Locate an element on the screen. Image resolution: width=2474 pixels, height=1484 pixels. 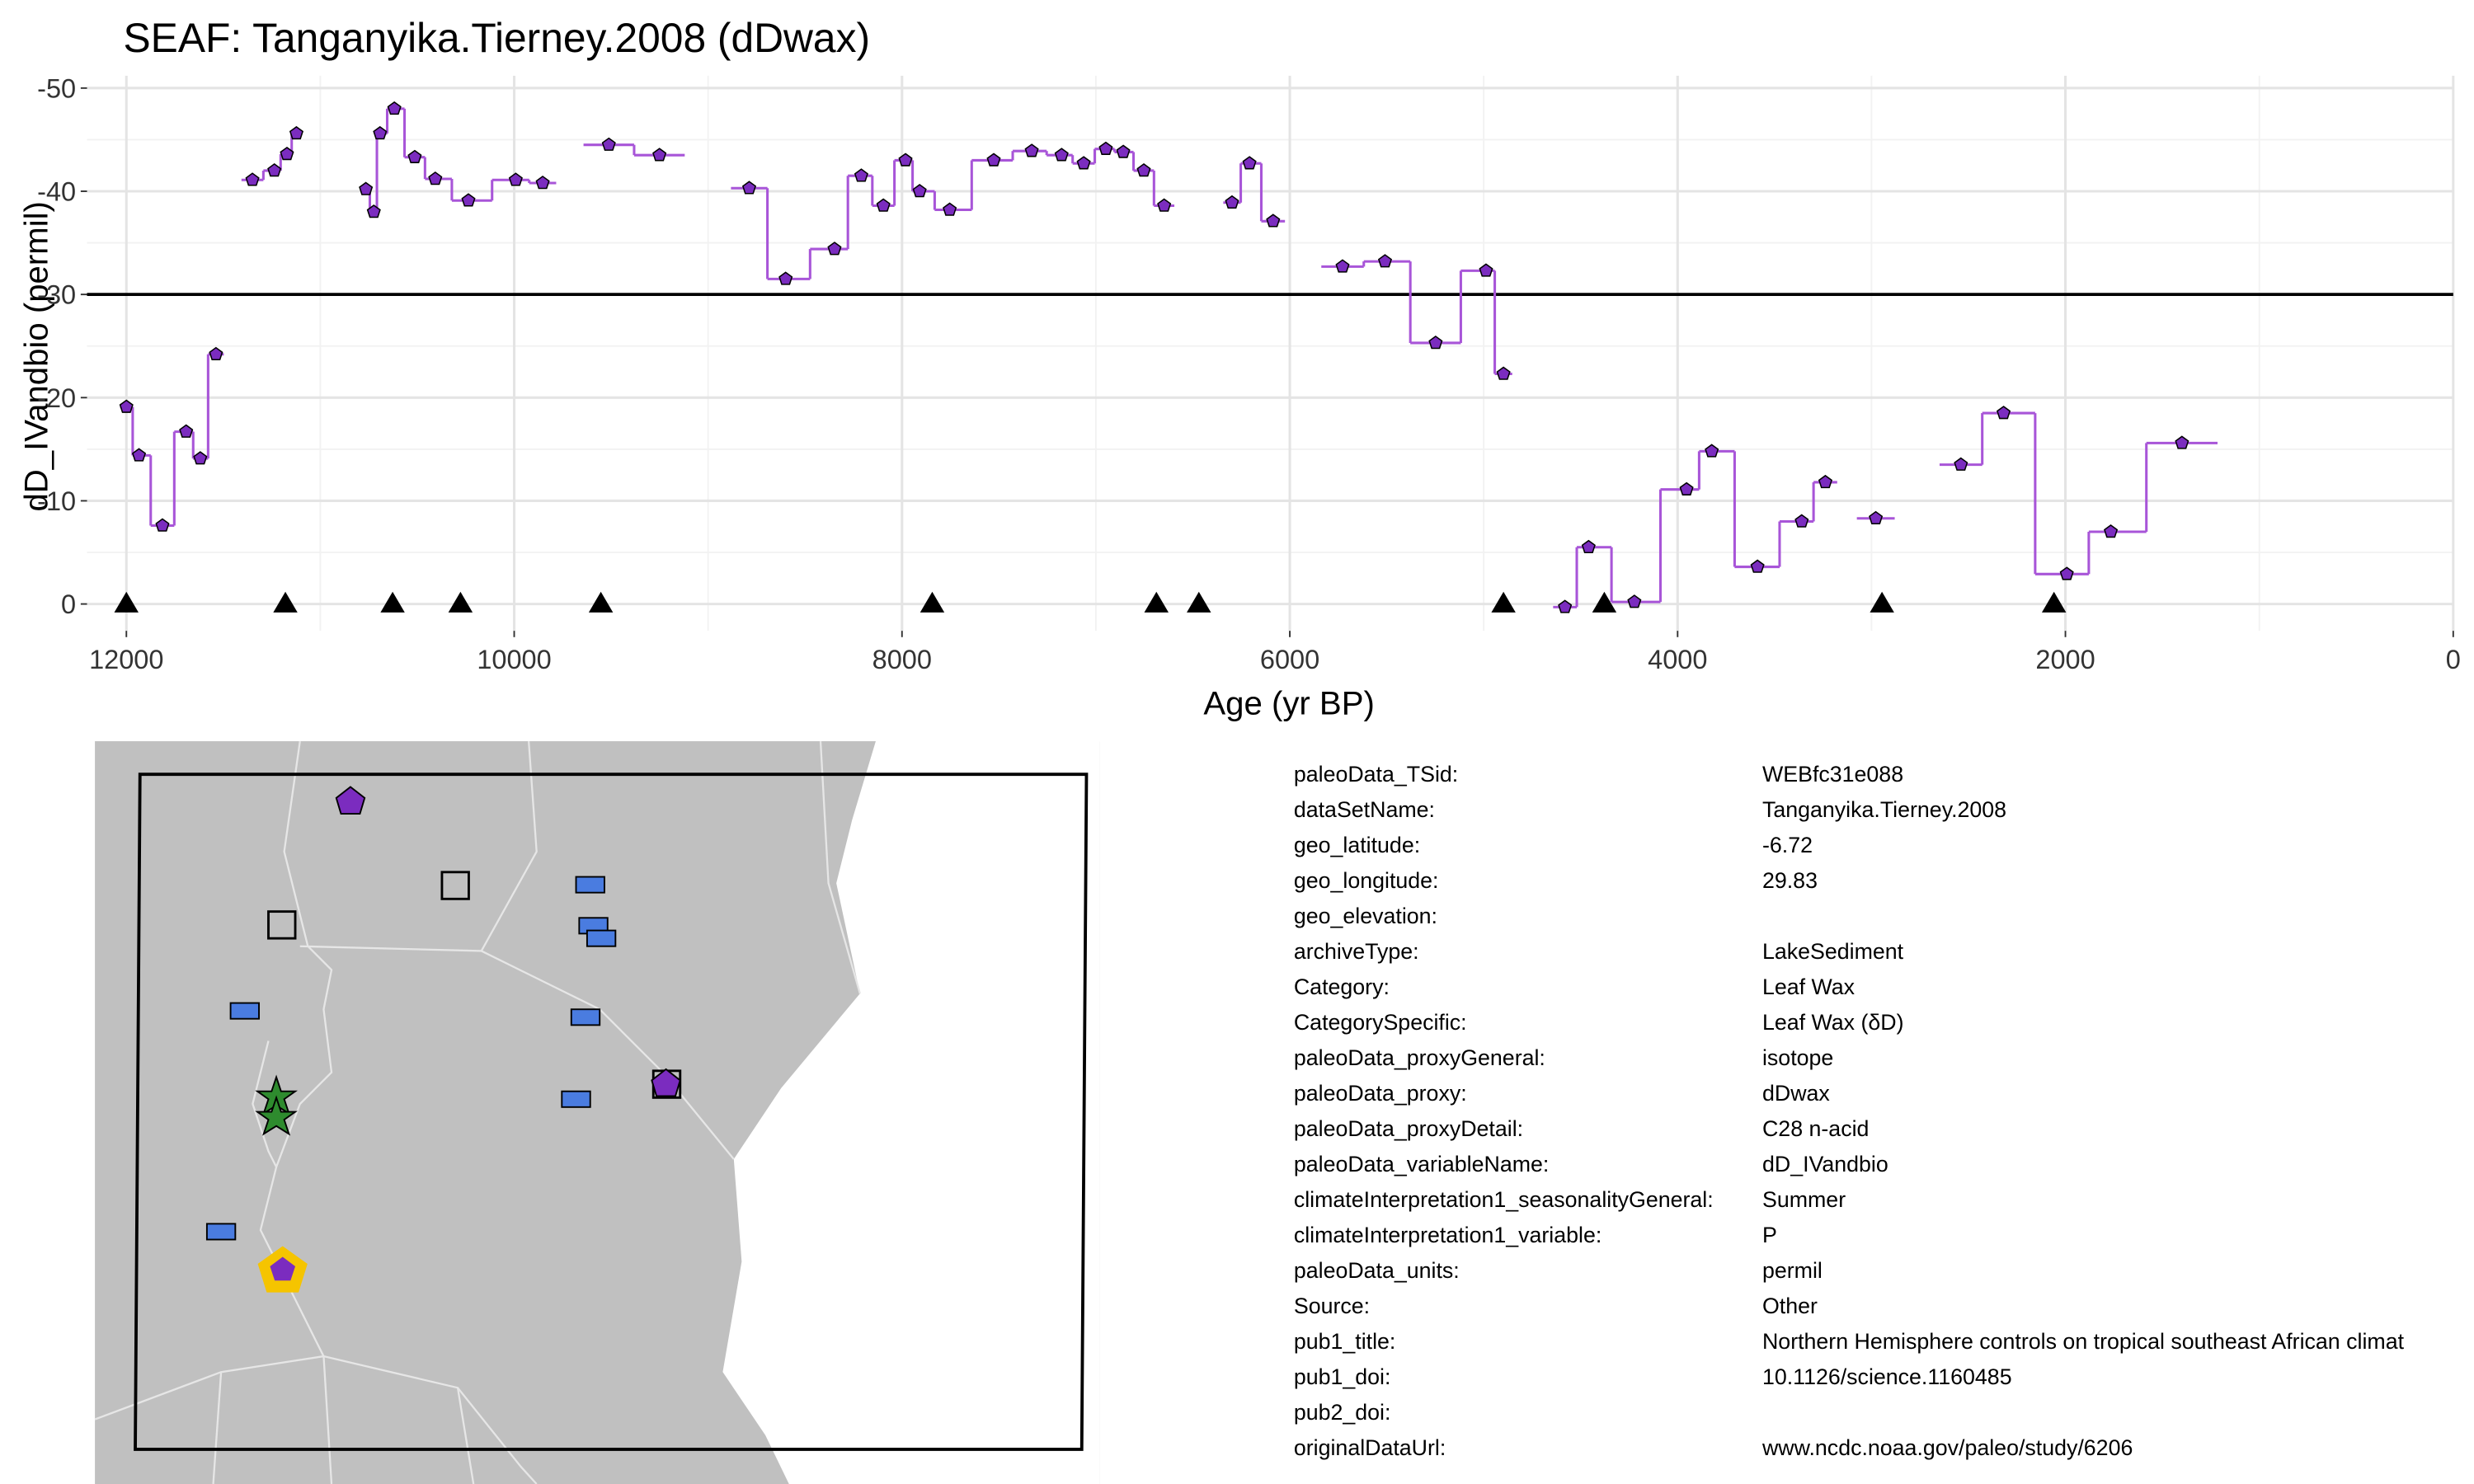
meta-key: paleoData_variableName: is located at coordinates (1421, 1164).